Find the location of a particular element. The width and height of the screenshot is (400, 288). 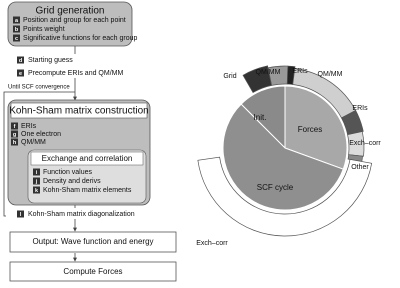

badge-letter: l is located at coordinates (21, 215).